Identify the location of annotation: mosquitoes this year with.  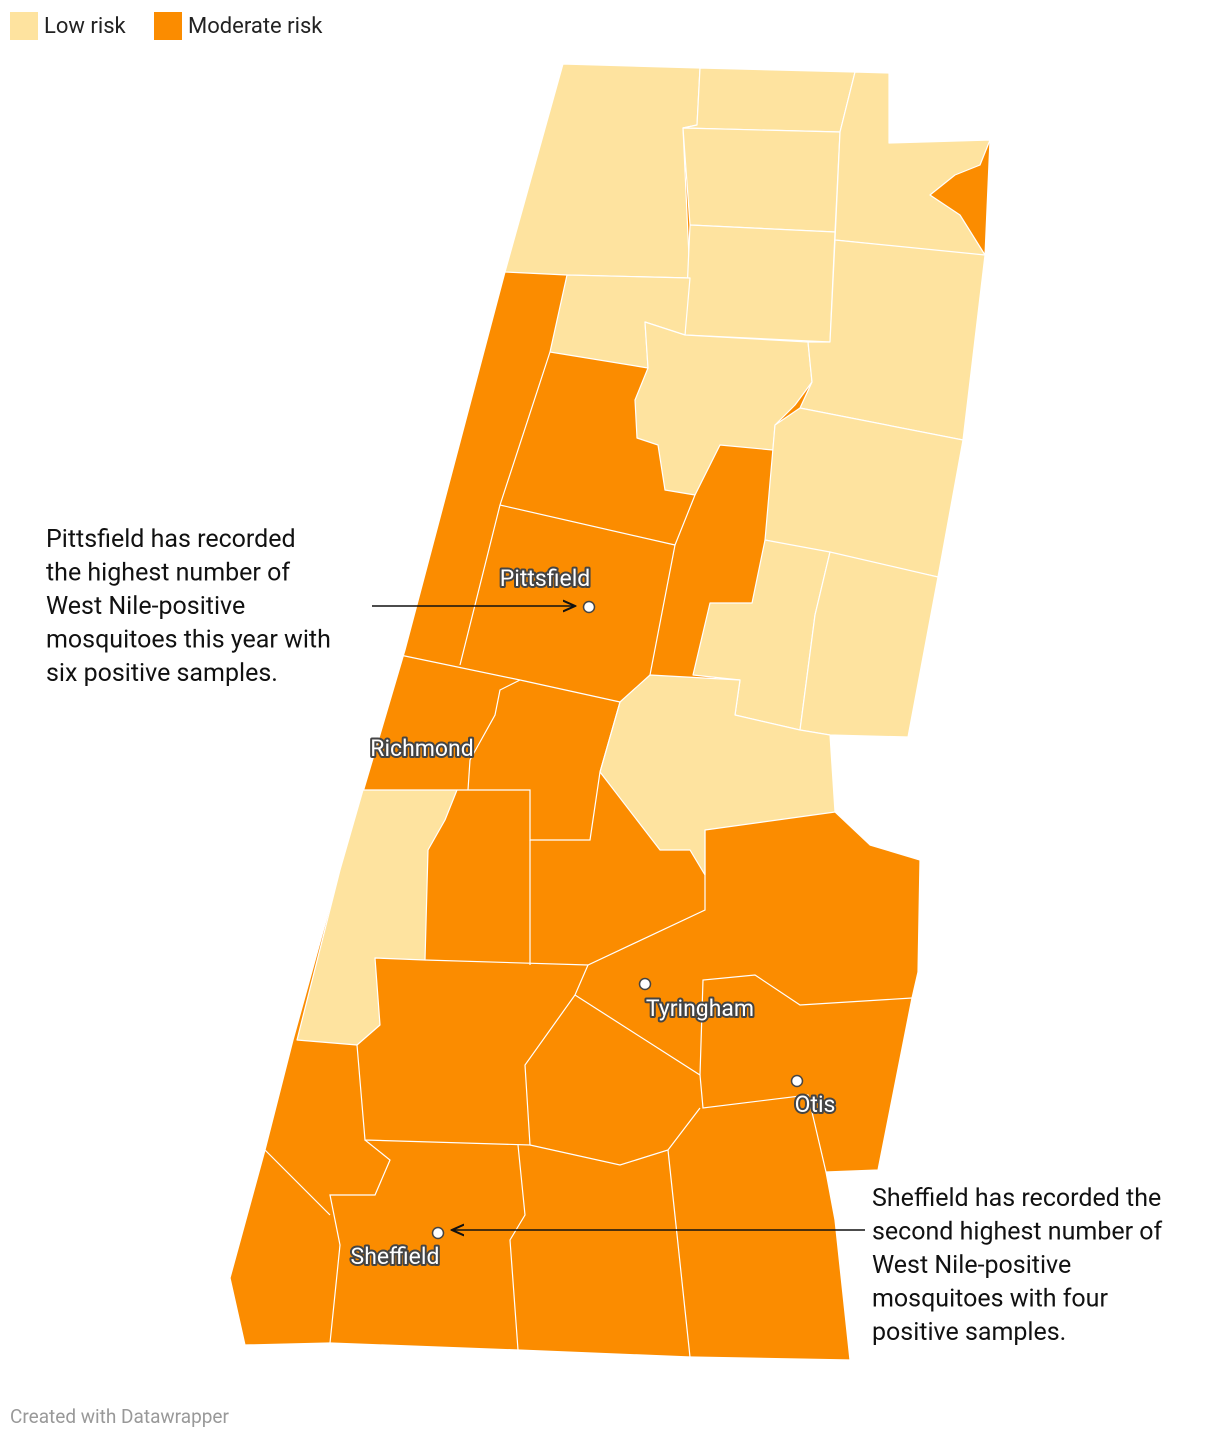
(188, 640).